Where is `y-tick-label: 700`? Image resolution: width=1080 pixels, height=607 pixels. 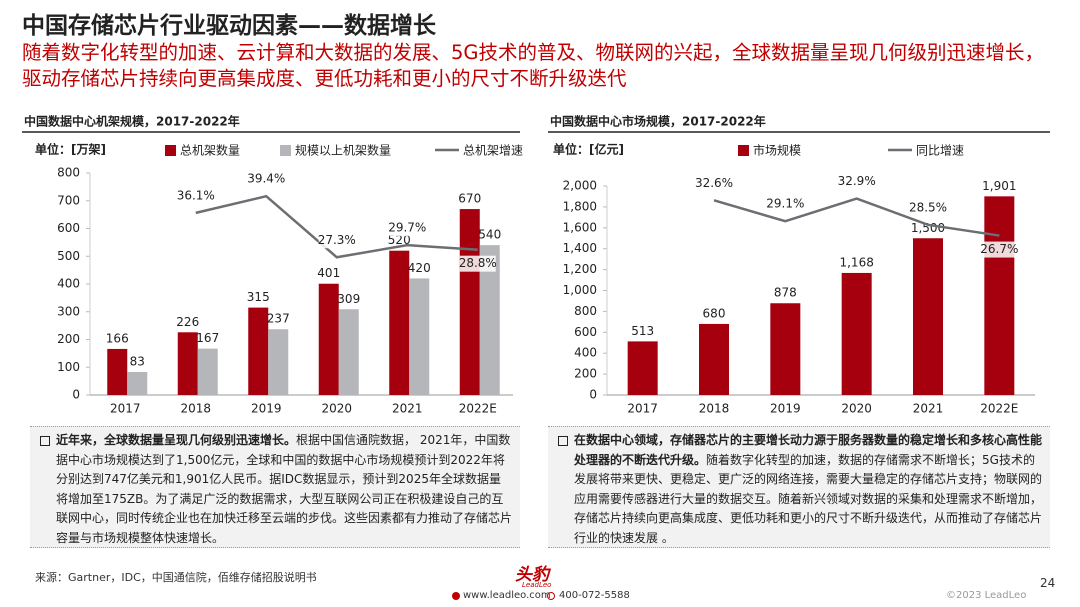 y-tick-label: 700 is located at coordinates (68, 200).